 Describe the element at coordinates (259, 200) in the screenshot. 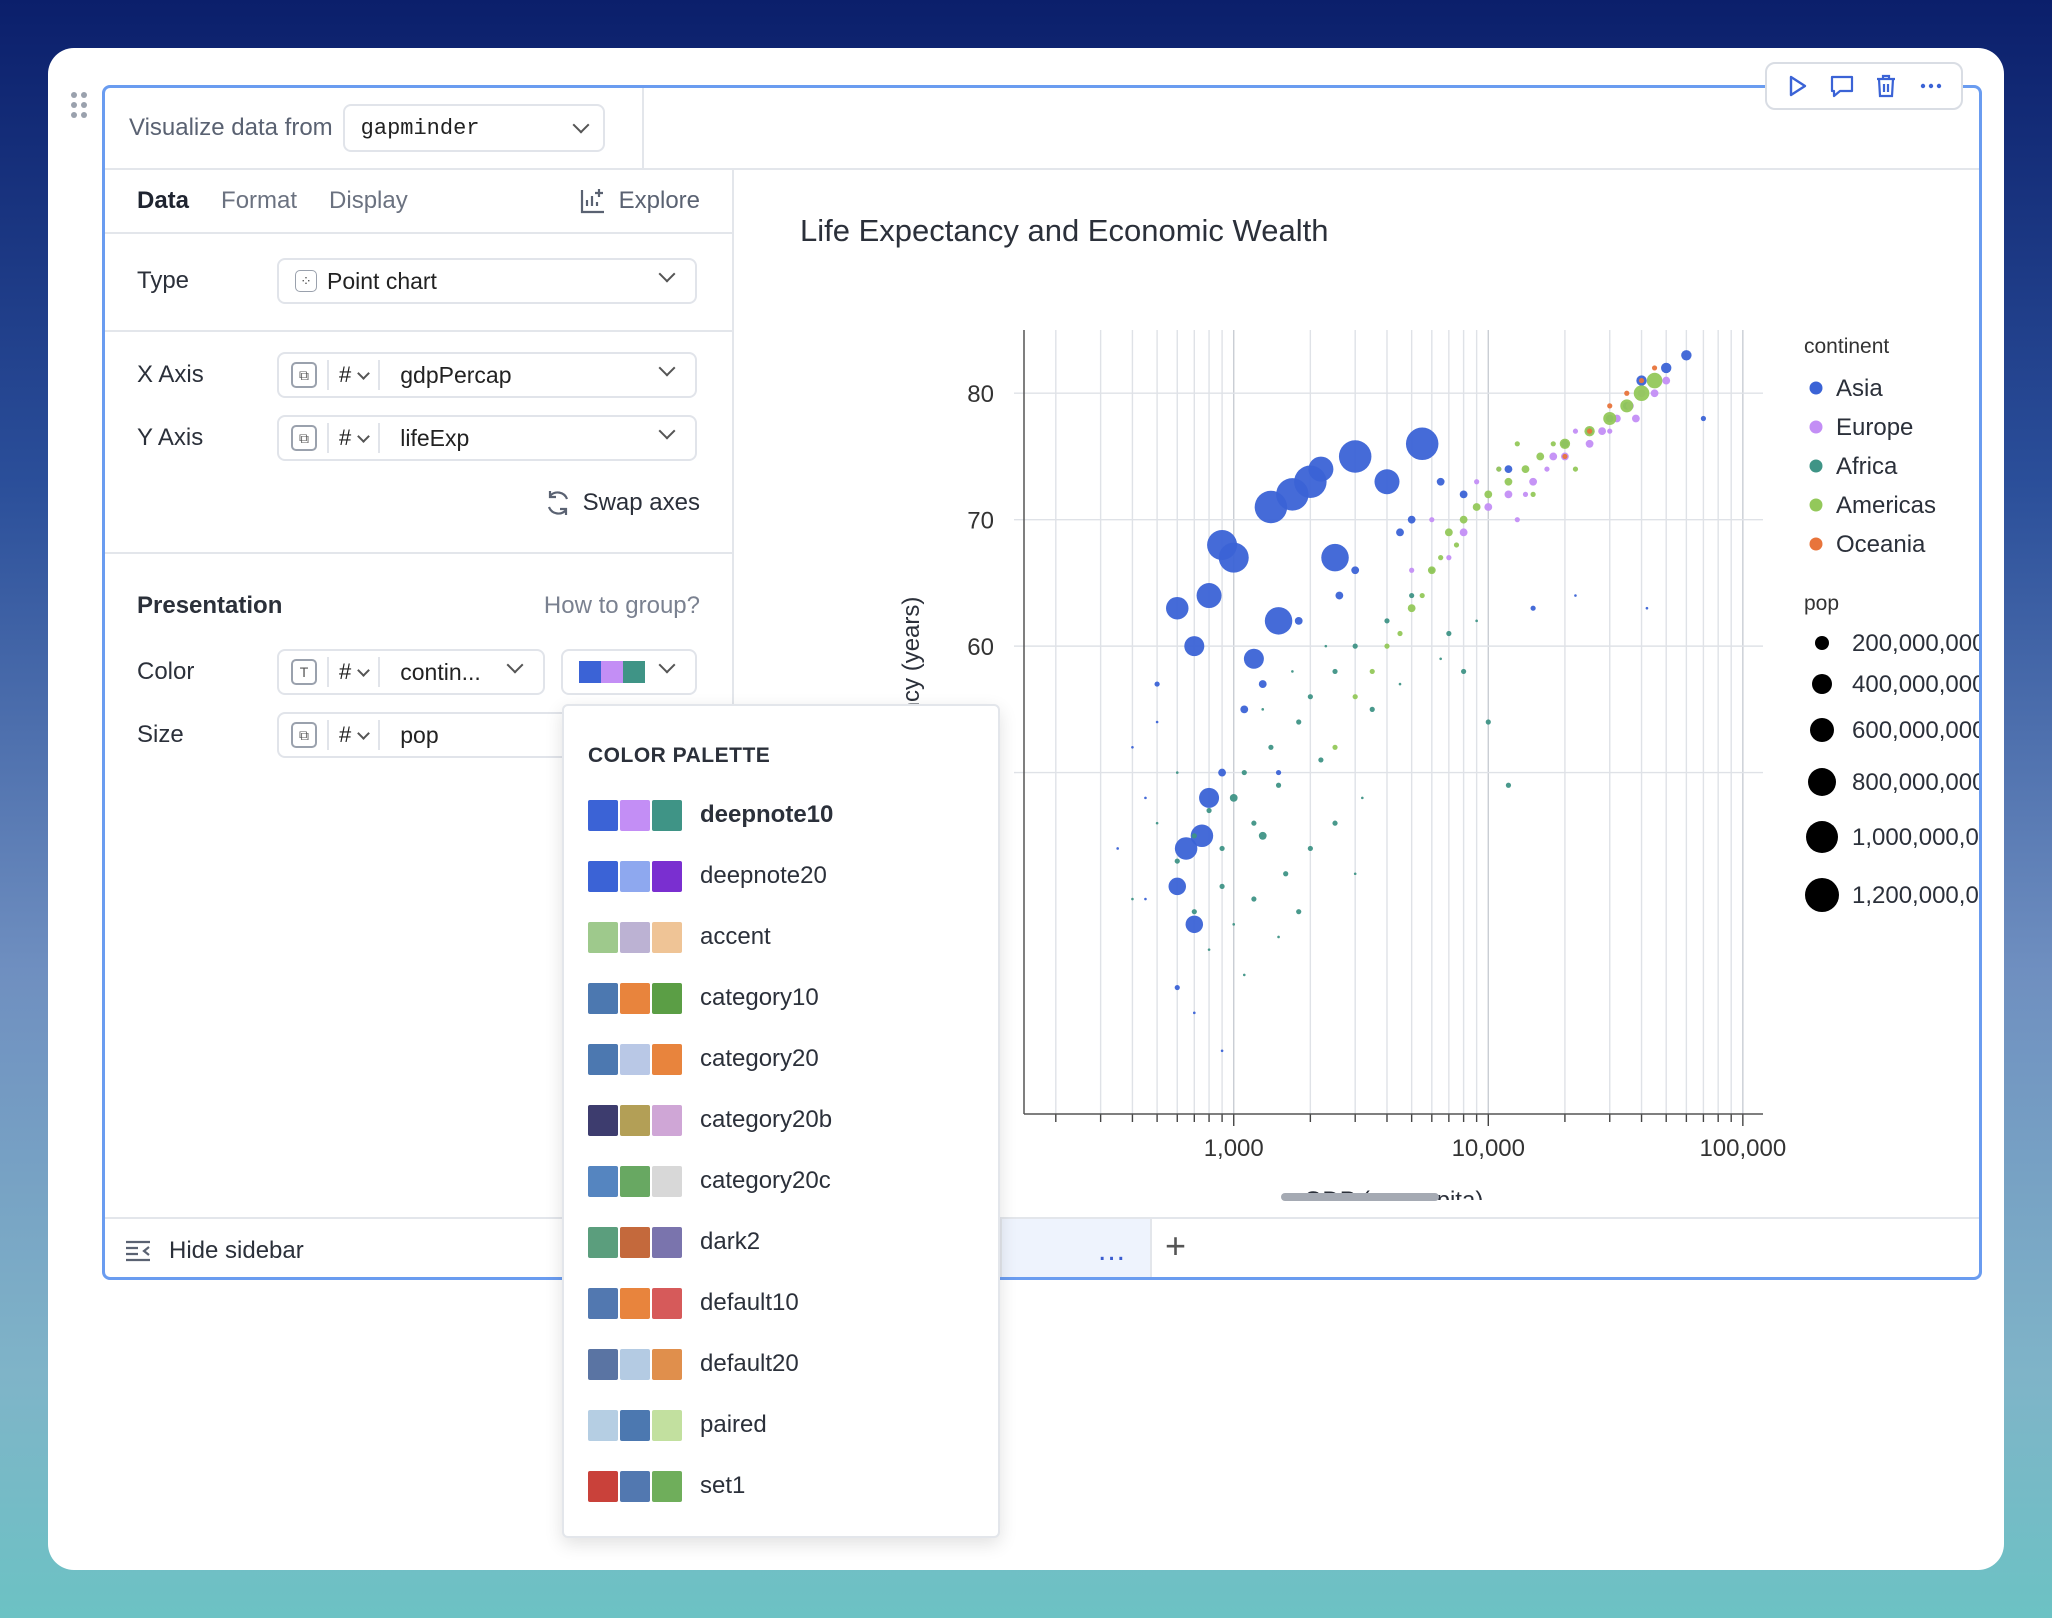

I see `tab-format: Format` at that location.